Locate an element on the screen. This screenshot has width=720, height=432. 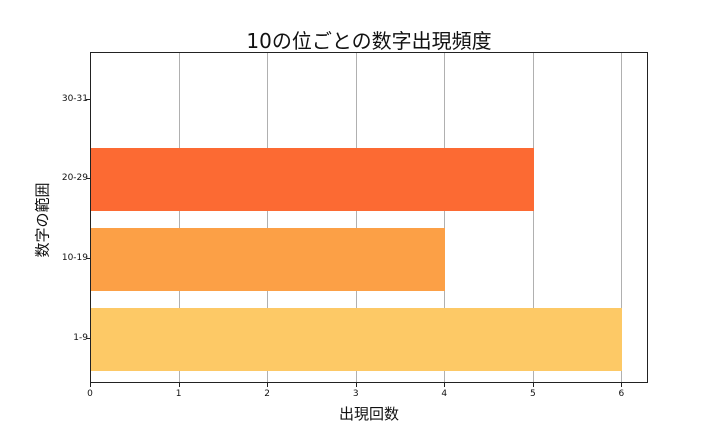
y-tick-label: 20-29 is located at coordinates (74, 178).